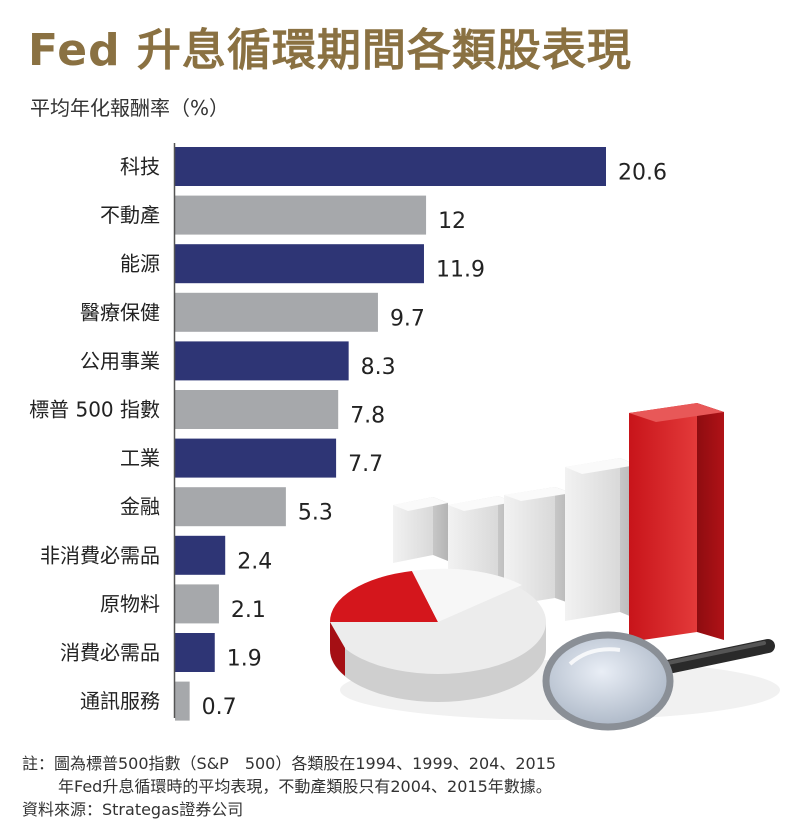 The width and height of the screenshot is (793, 834). I want to click on category-label: 工業, so click(140, 458).